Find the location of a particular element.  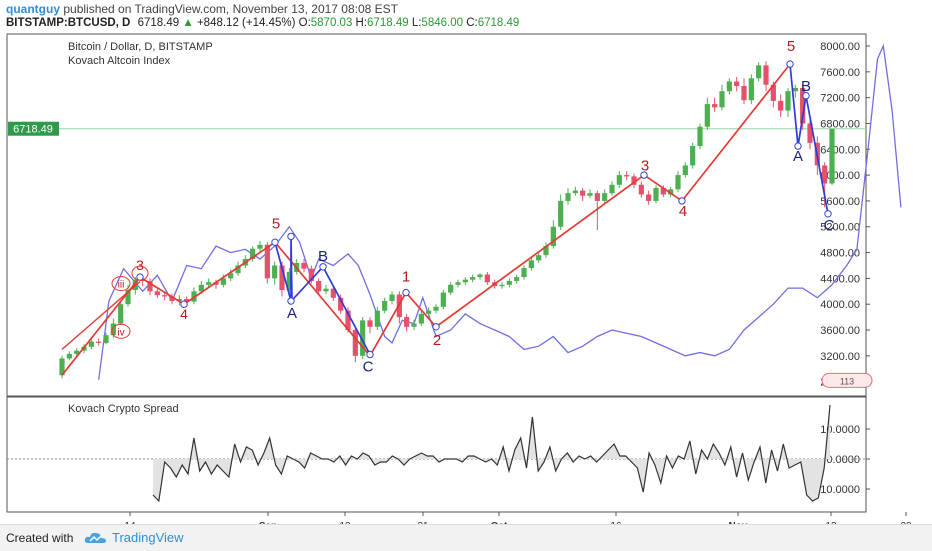

x-tick-label: 23 is located at coordinates (906, 522).